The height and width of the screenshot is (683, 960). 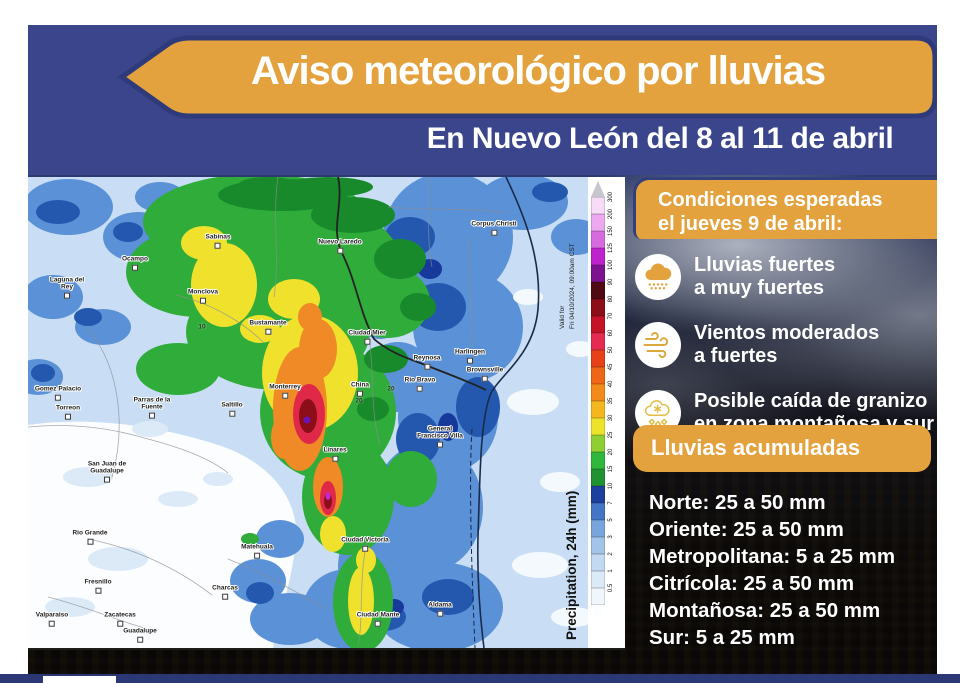 I want to click on accumulated-rain-item: Oriente: 25 a 50 mm, so click(x=746, y=529).